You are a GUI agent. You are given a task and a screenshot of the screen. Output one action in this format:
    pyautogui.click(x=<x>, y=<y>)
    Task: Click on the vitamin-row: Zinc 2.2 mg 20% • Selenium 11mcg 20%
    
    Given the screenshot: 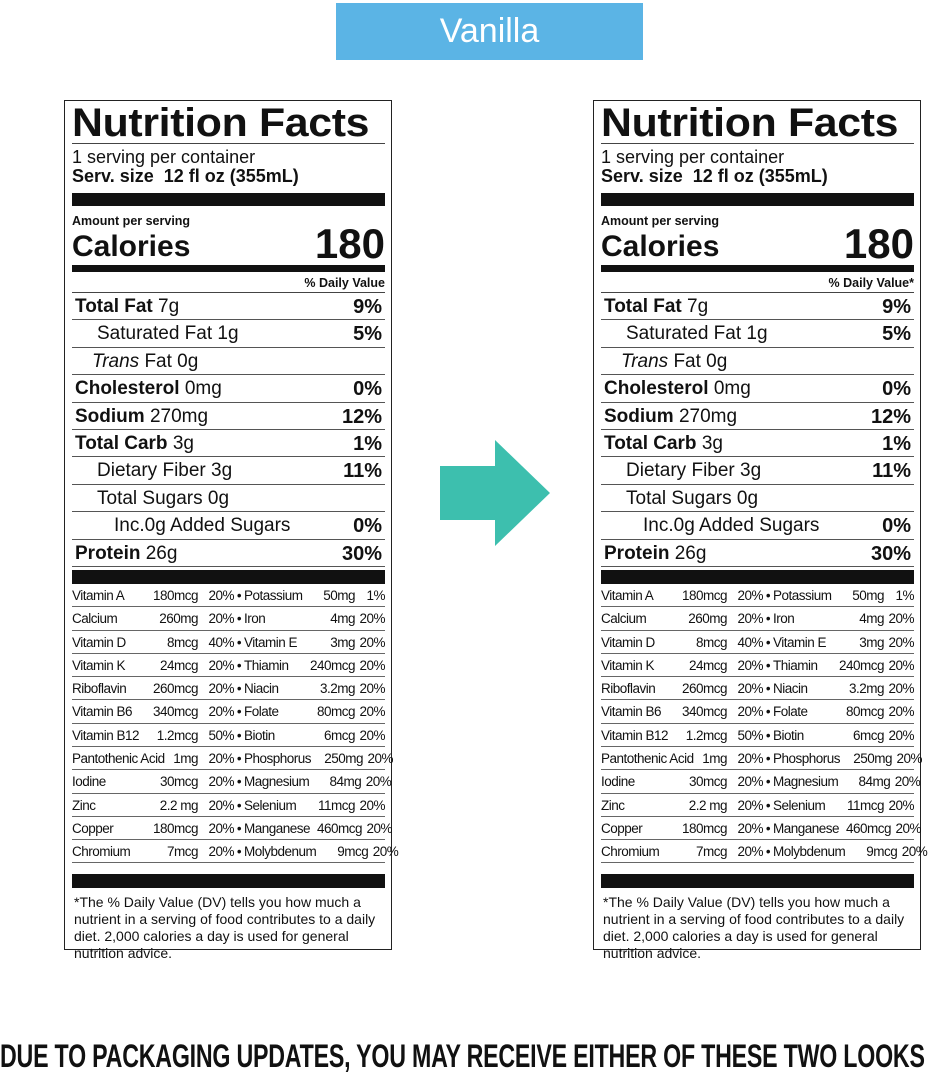 What is the action you would take?
    pyautogui.click(x=229, y=805)
    